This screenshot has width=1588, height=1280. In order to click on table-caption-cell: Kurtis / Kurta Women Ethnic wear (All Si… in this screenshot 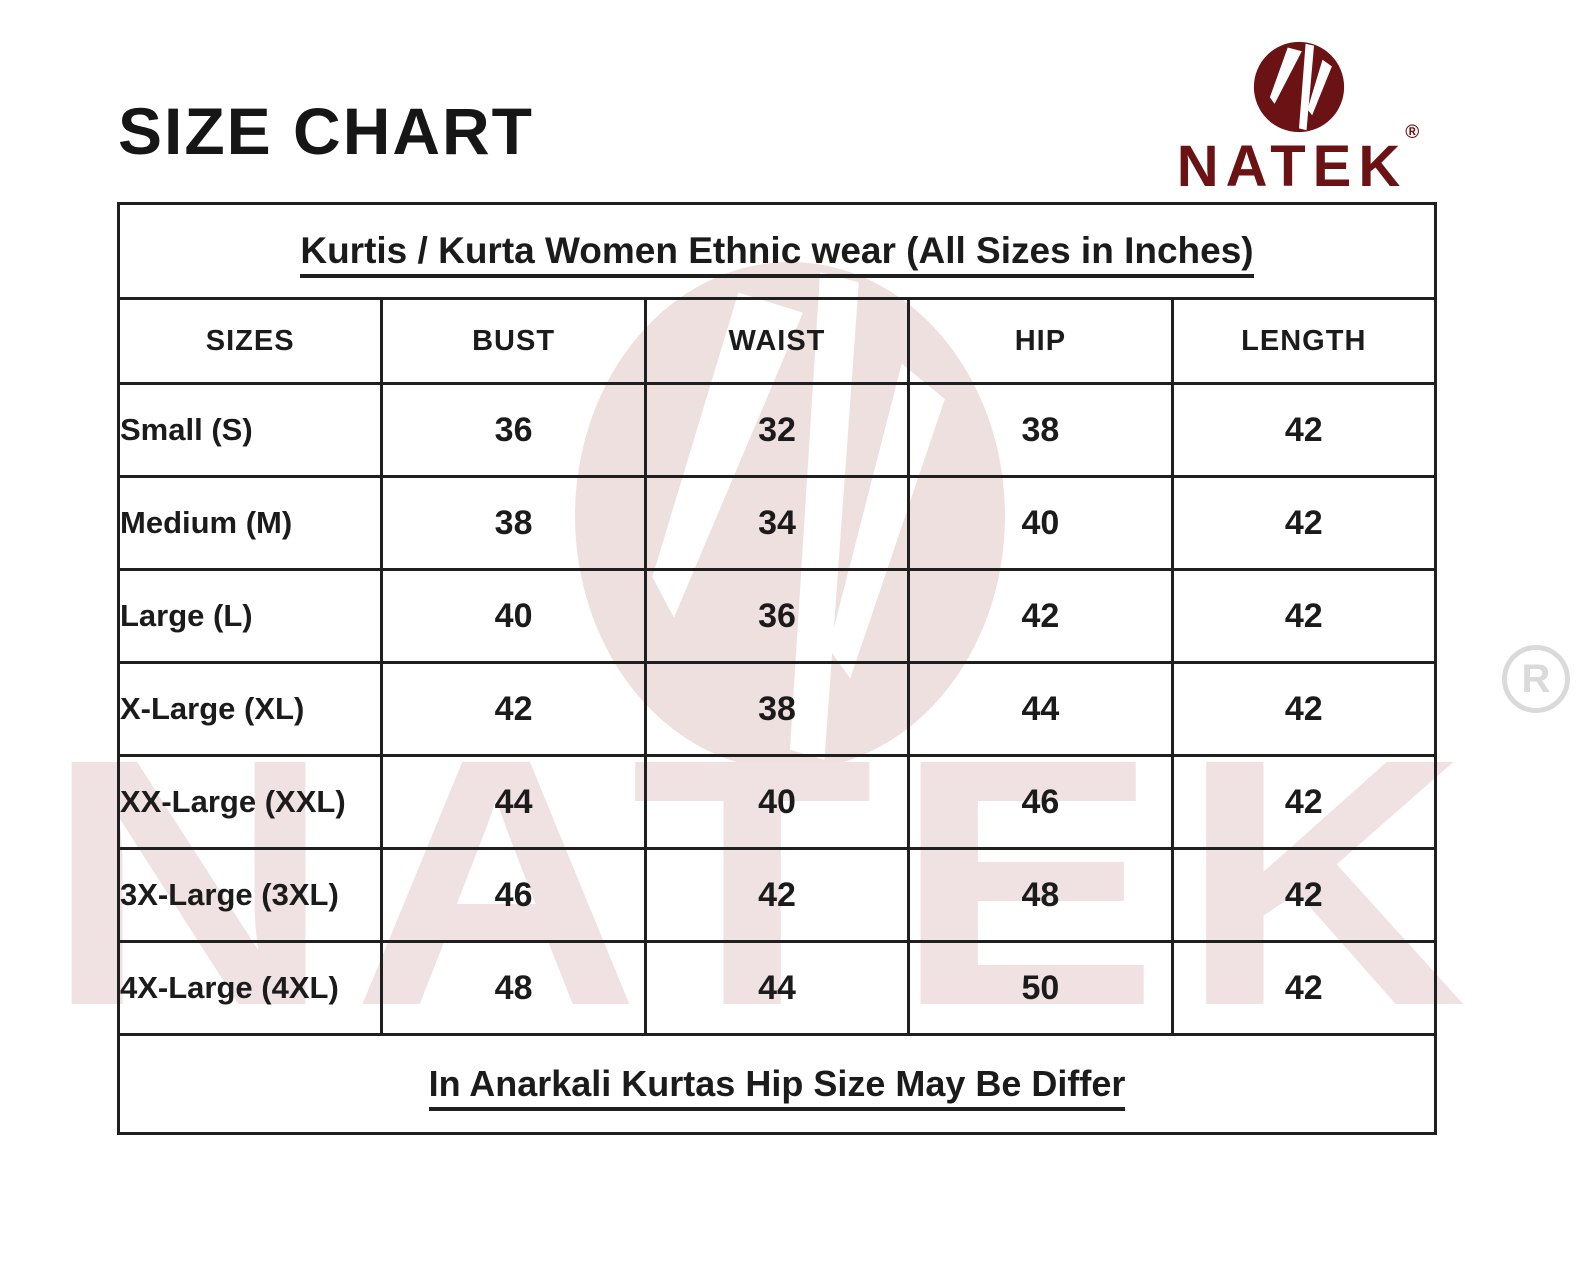, I will do `click(777, 251)`.